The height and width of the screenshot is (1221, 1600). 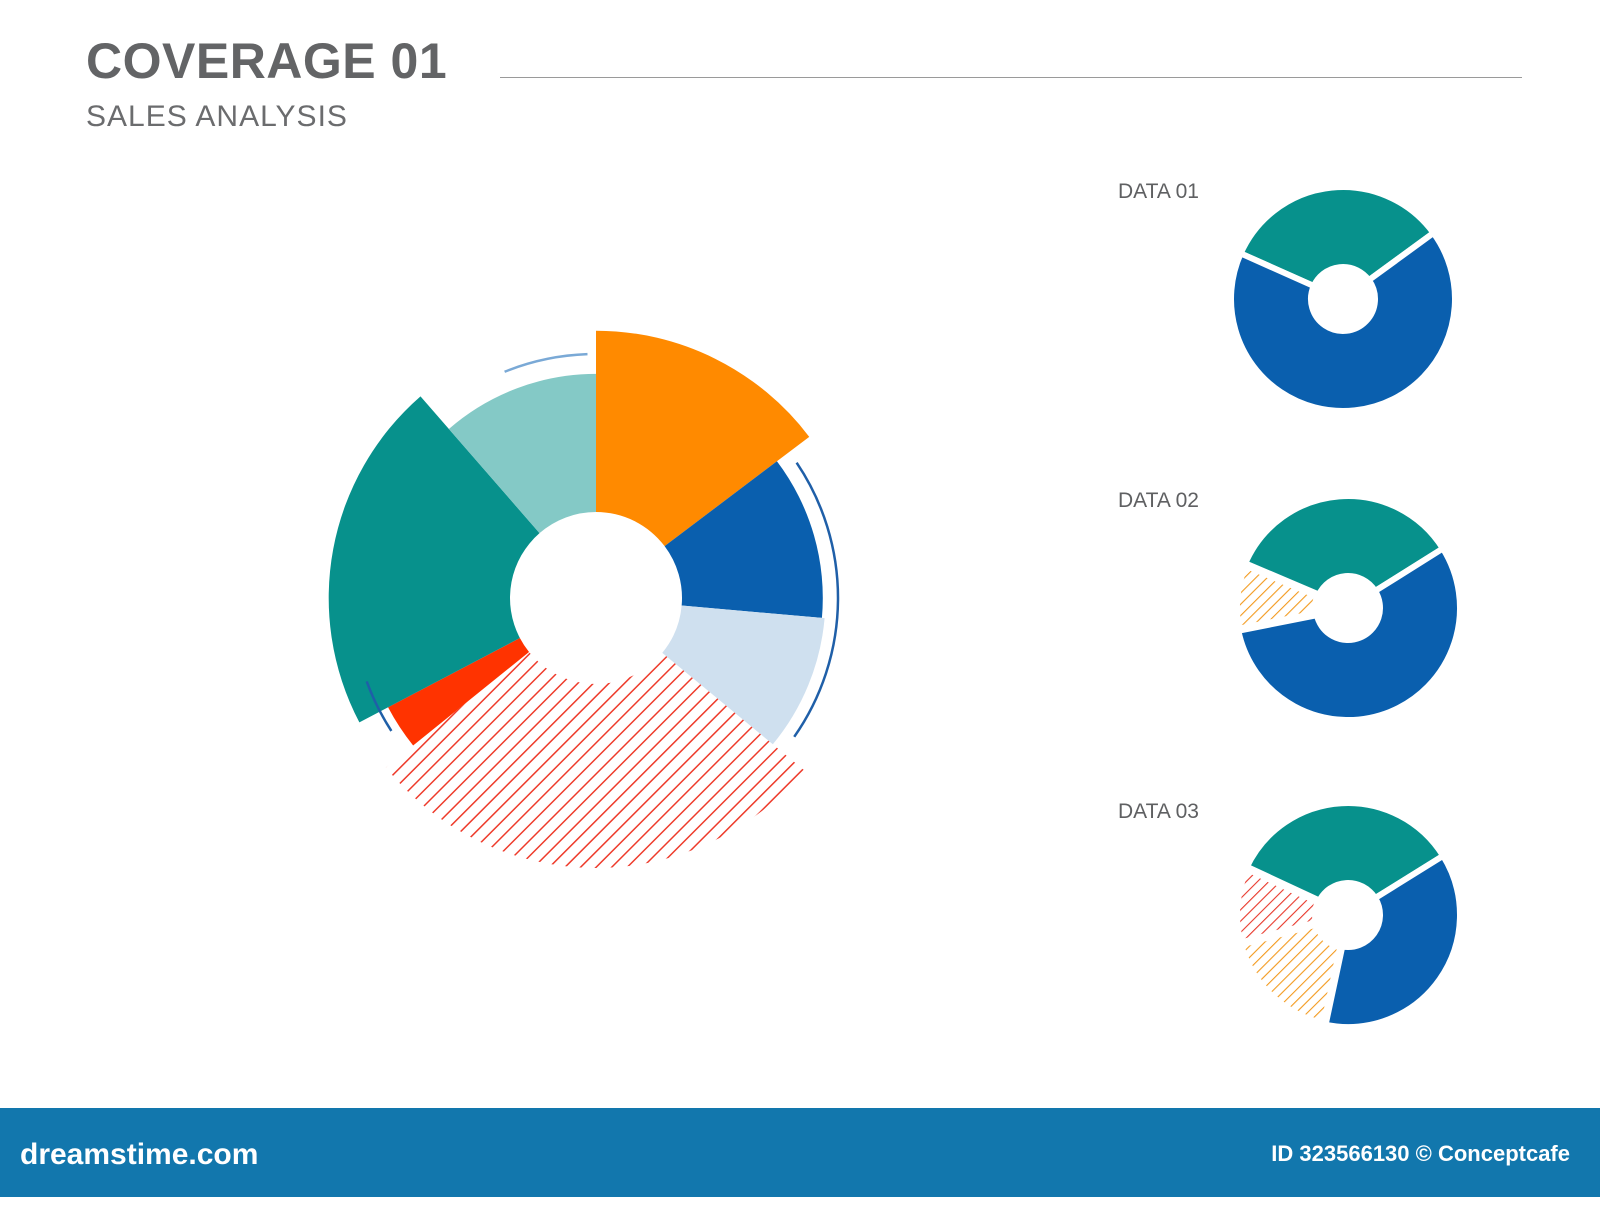 What do you see at coordinates (139, 1154) in the screenshot?
I see `footer-logo: dreamstime.com` at bounding box center [139, 1154].